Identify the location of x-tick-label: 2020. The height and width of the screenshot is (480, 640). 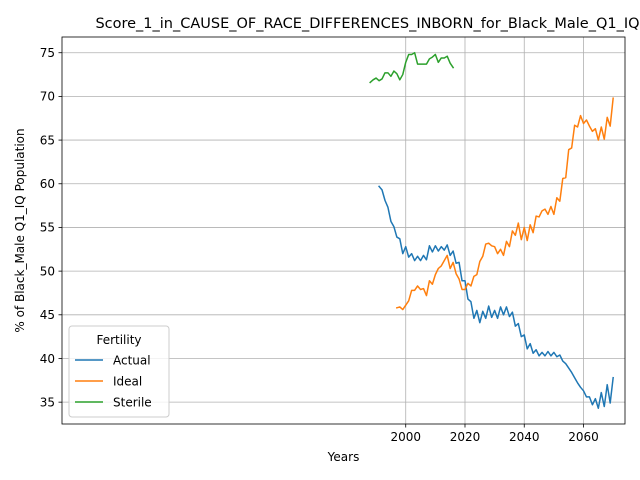
(465, 437).